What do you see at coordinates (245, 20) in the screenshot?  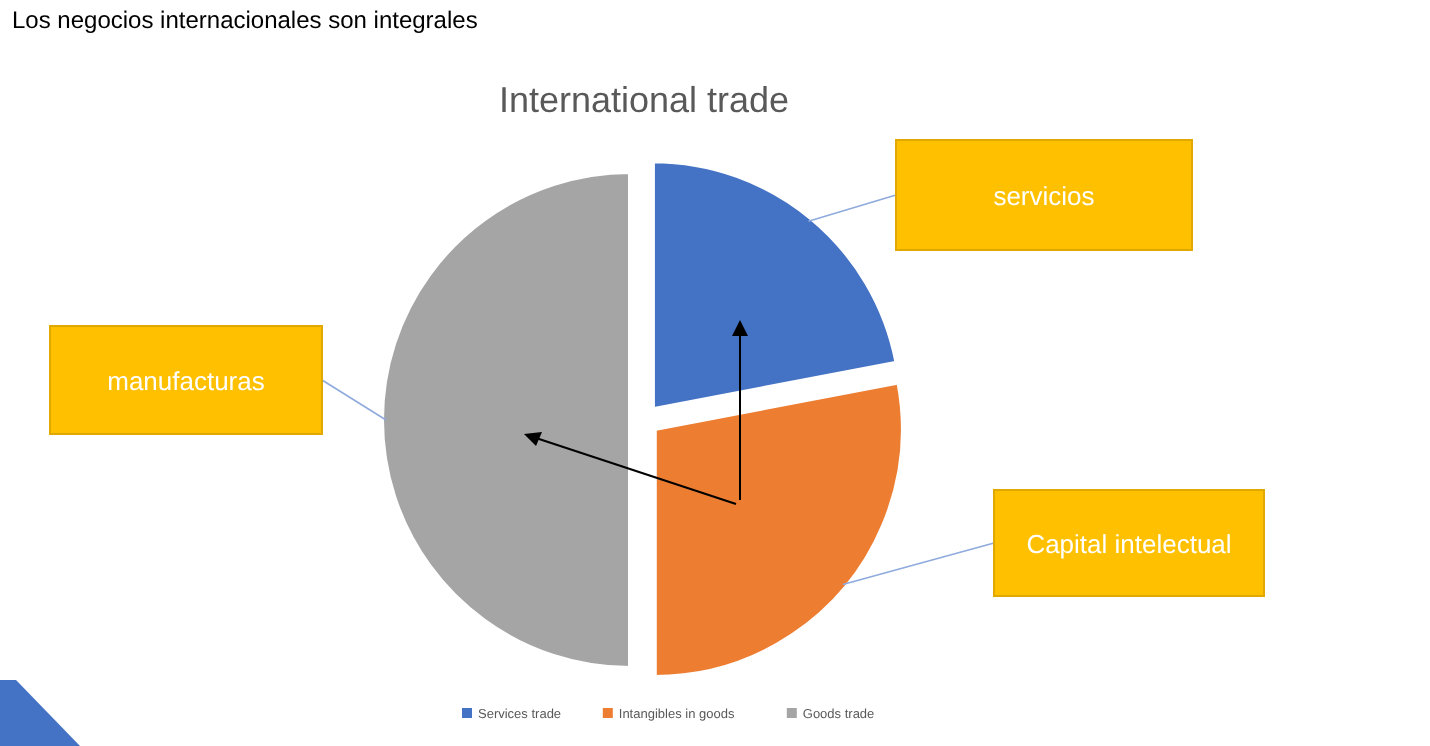 I see `chart-title: Los negocios internacionales son integrales` at bounding box center [245, 20].